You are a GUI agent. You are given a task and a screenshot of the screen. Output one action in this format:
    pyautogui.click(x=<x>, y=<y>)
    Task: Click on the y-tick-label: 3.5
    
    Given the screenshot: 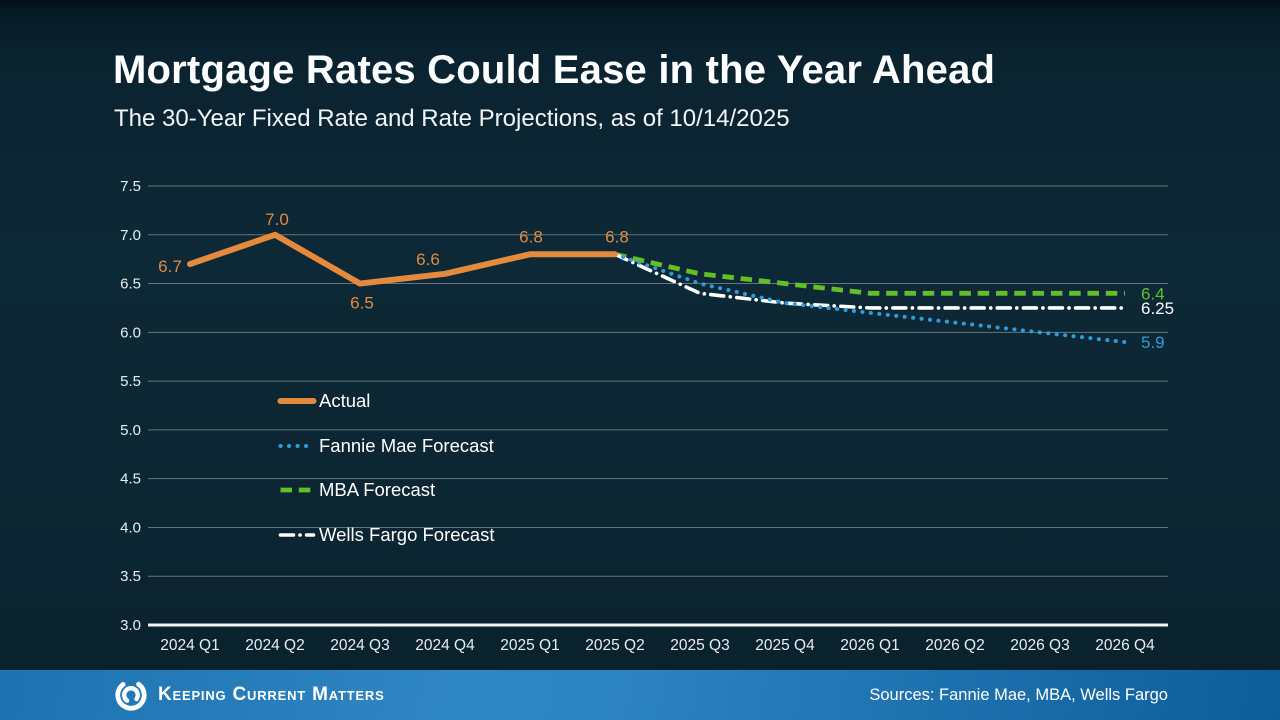 What is the action you would take?
    pyautogui.click(x=130, y=576)
    